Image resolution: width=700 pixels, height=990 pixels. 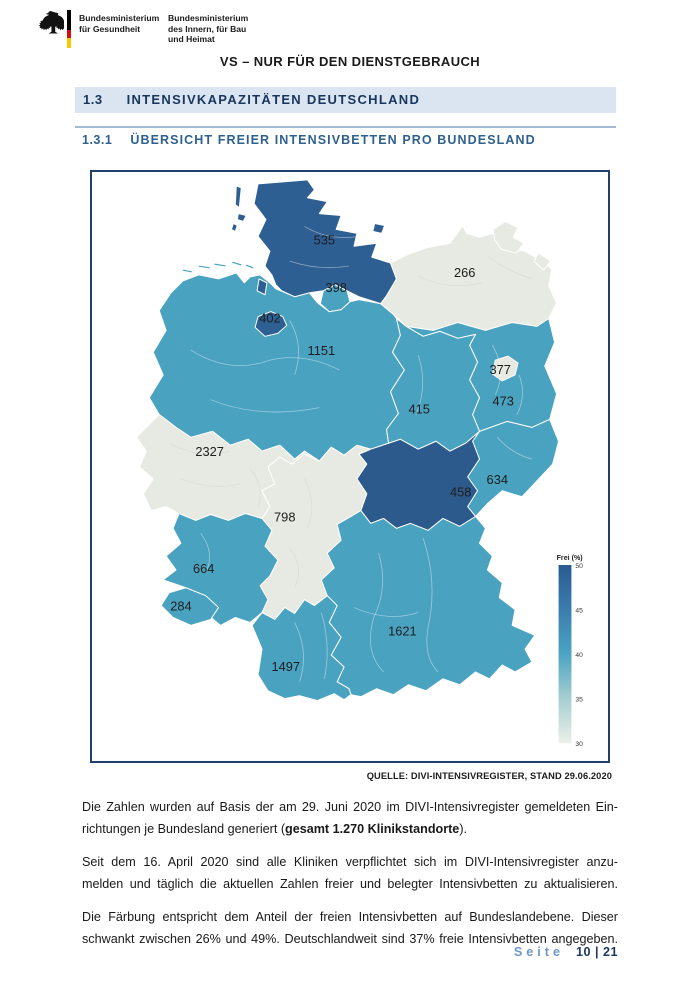 What do you see at coordinates (324, 239) in the screenshot?
I see `state-value-schleswig-holstein: 535` at bounding box center [324, 239].